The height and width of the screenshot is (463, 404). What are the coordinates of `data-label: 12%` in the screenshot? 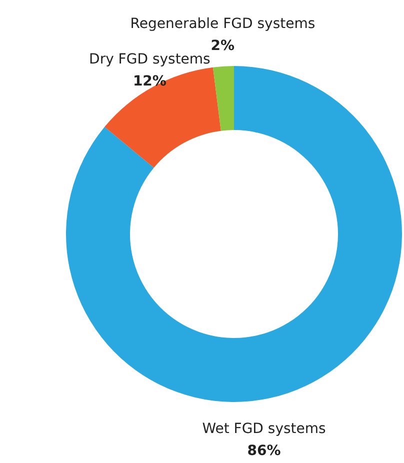 It's located at (149, 82).